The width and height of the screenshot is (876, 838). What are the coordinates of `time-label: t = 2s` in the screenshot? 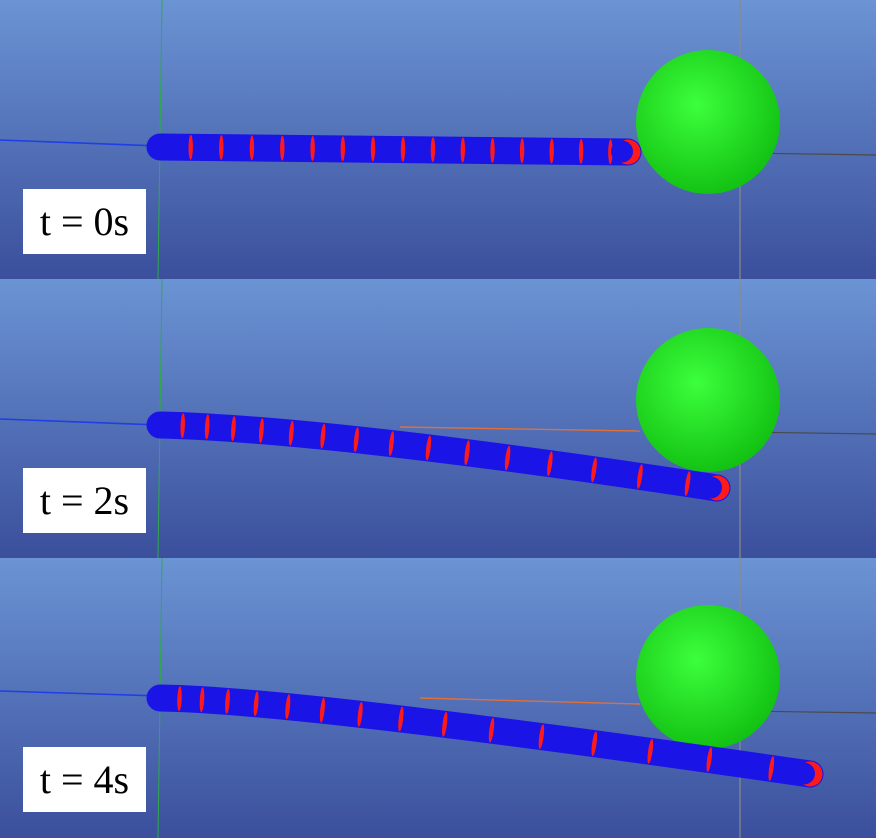 It's located at (84, 500).